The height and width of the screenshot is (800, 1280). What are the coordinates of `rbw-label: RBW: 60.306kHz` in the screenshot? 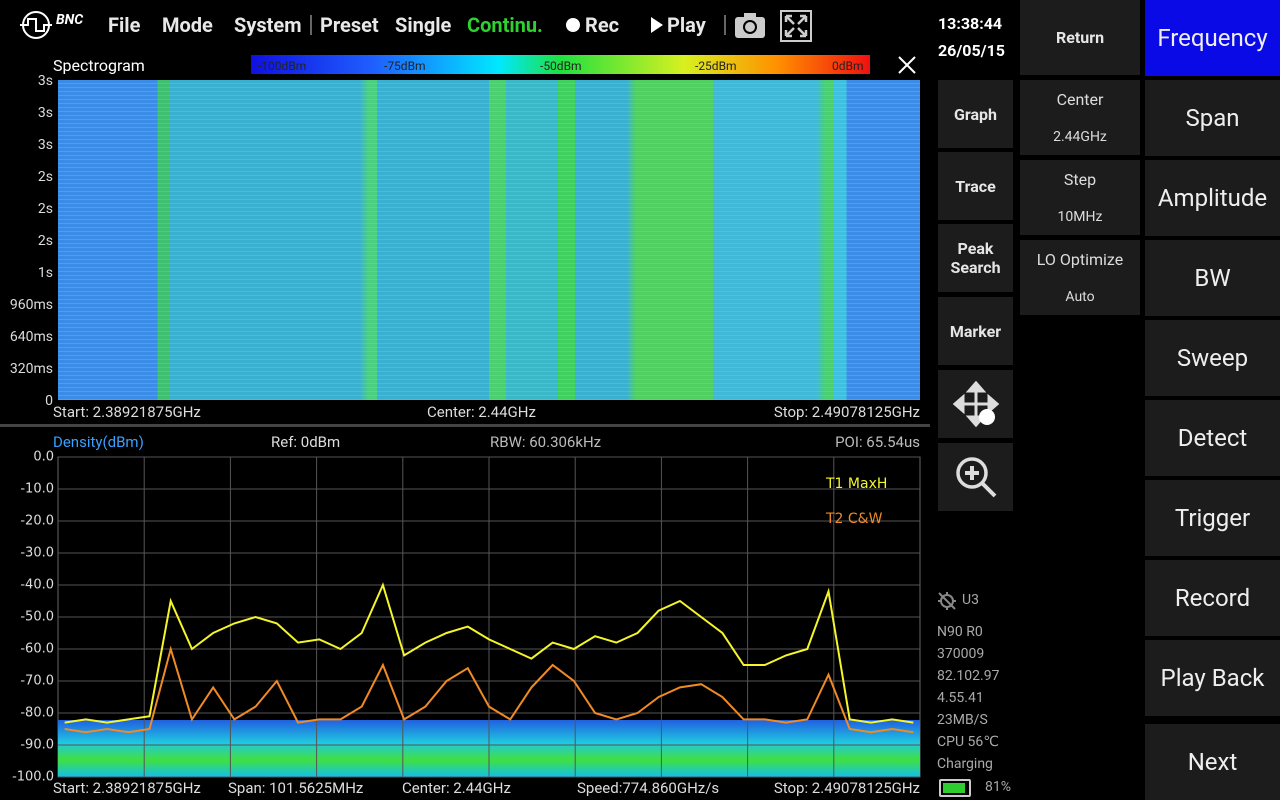 It's located at (546, 442).